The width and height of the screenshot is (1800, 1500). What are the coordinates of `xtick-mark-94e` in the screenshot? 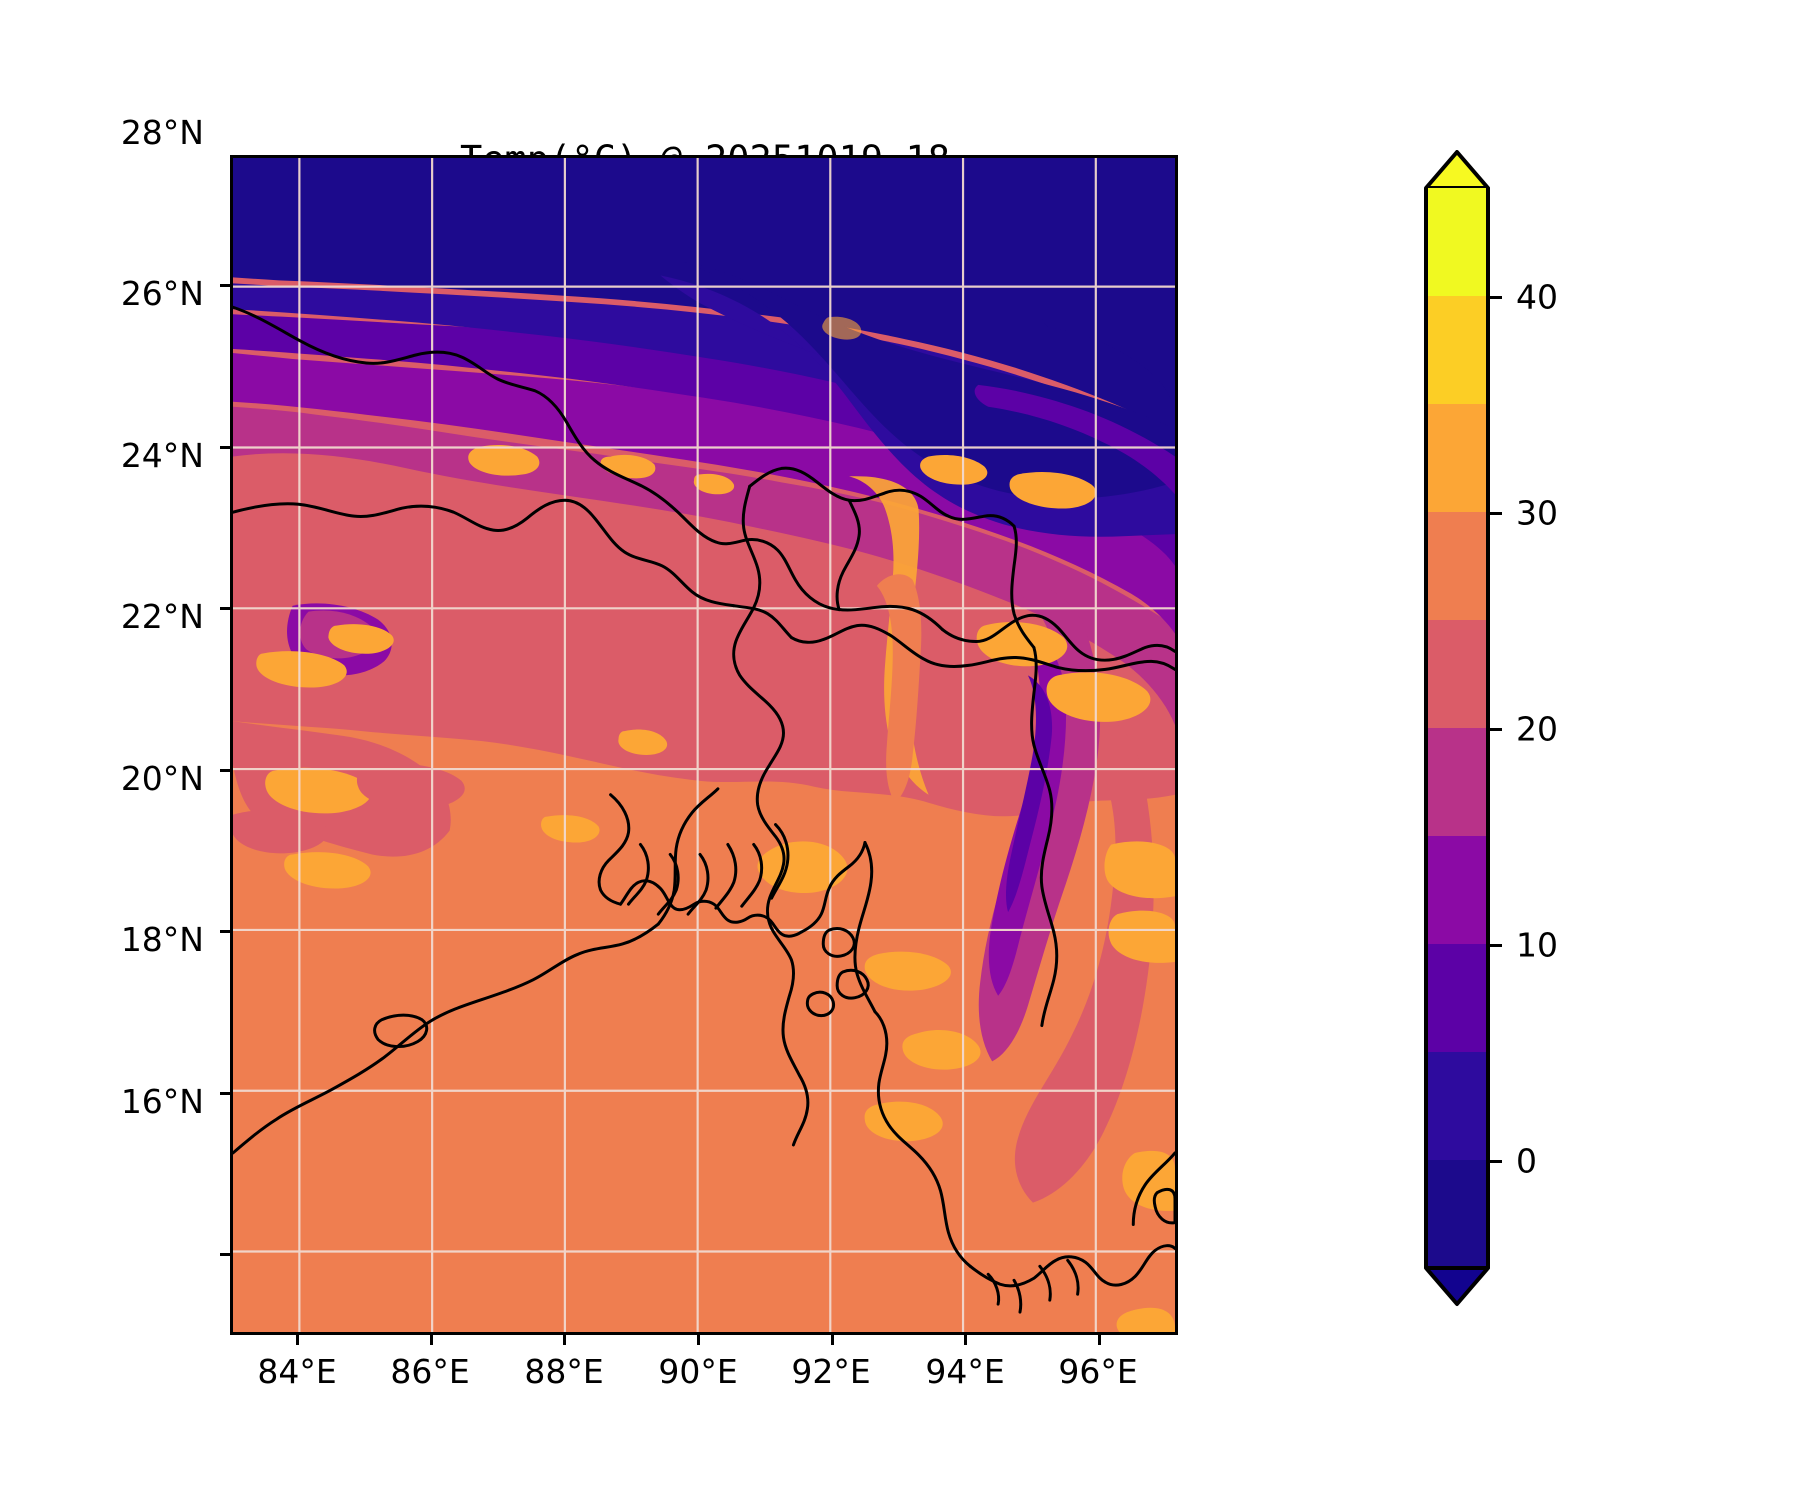 It's located at (965, 1340).